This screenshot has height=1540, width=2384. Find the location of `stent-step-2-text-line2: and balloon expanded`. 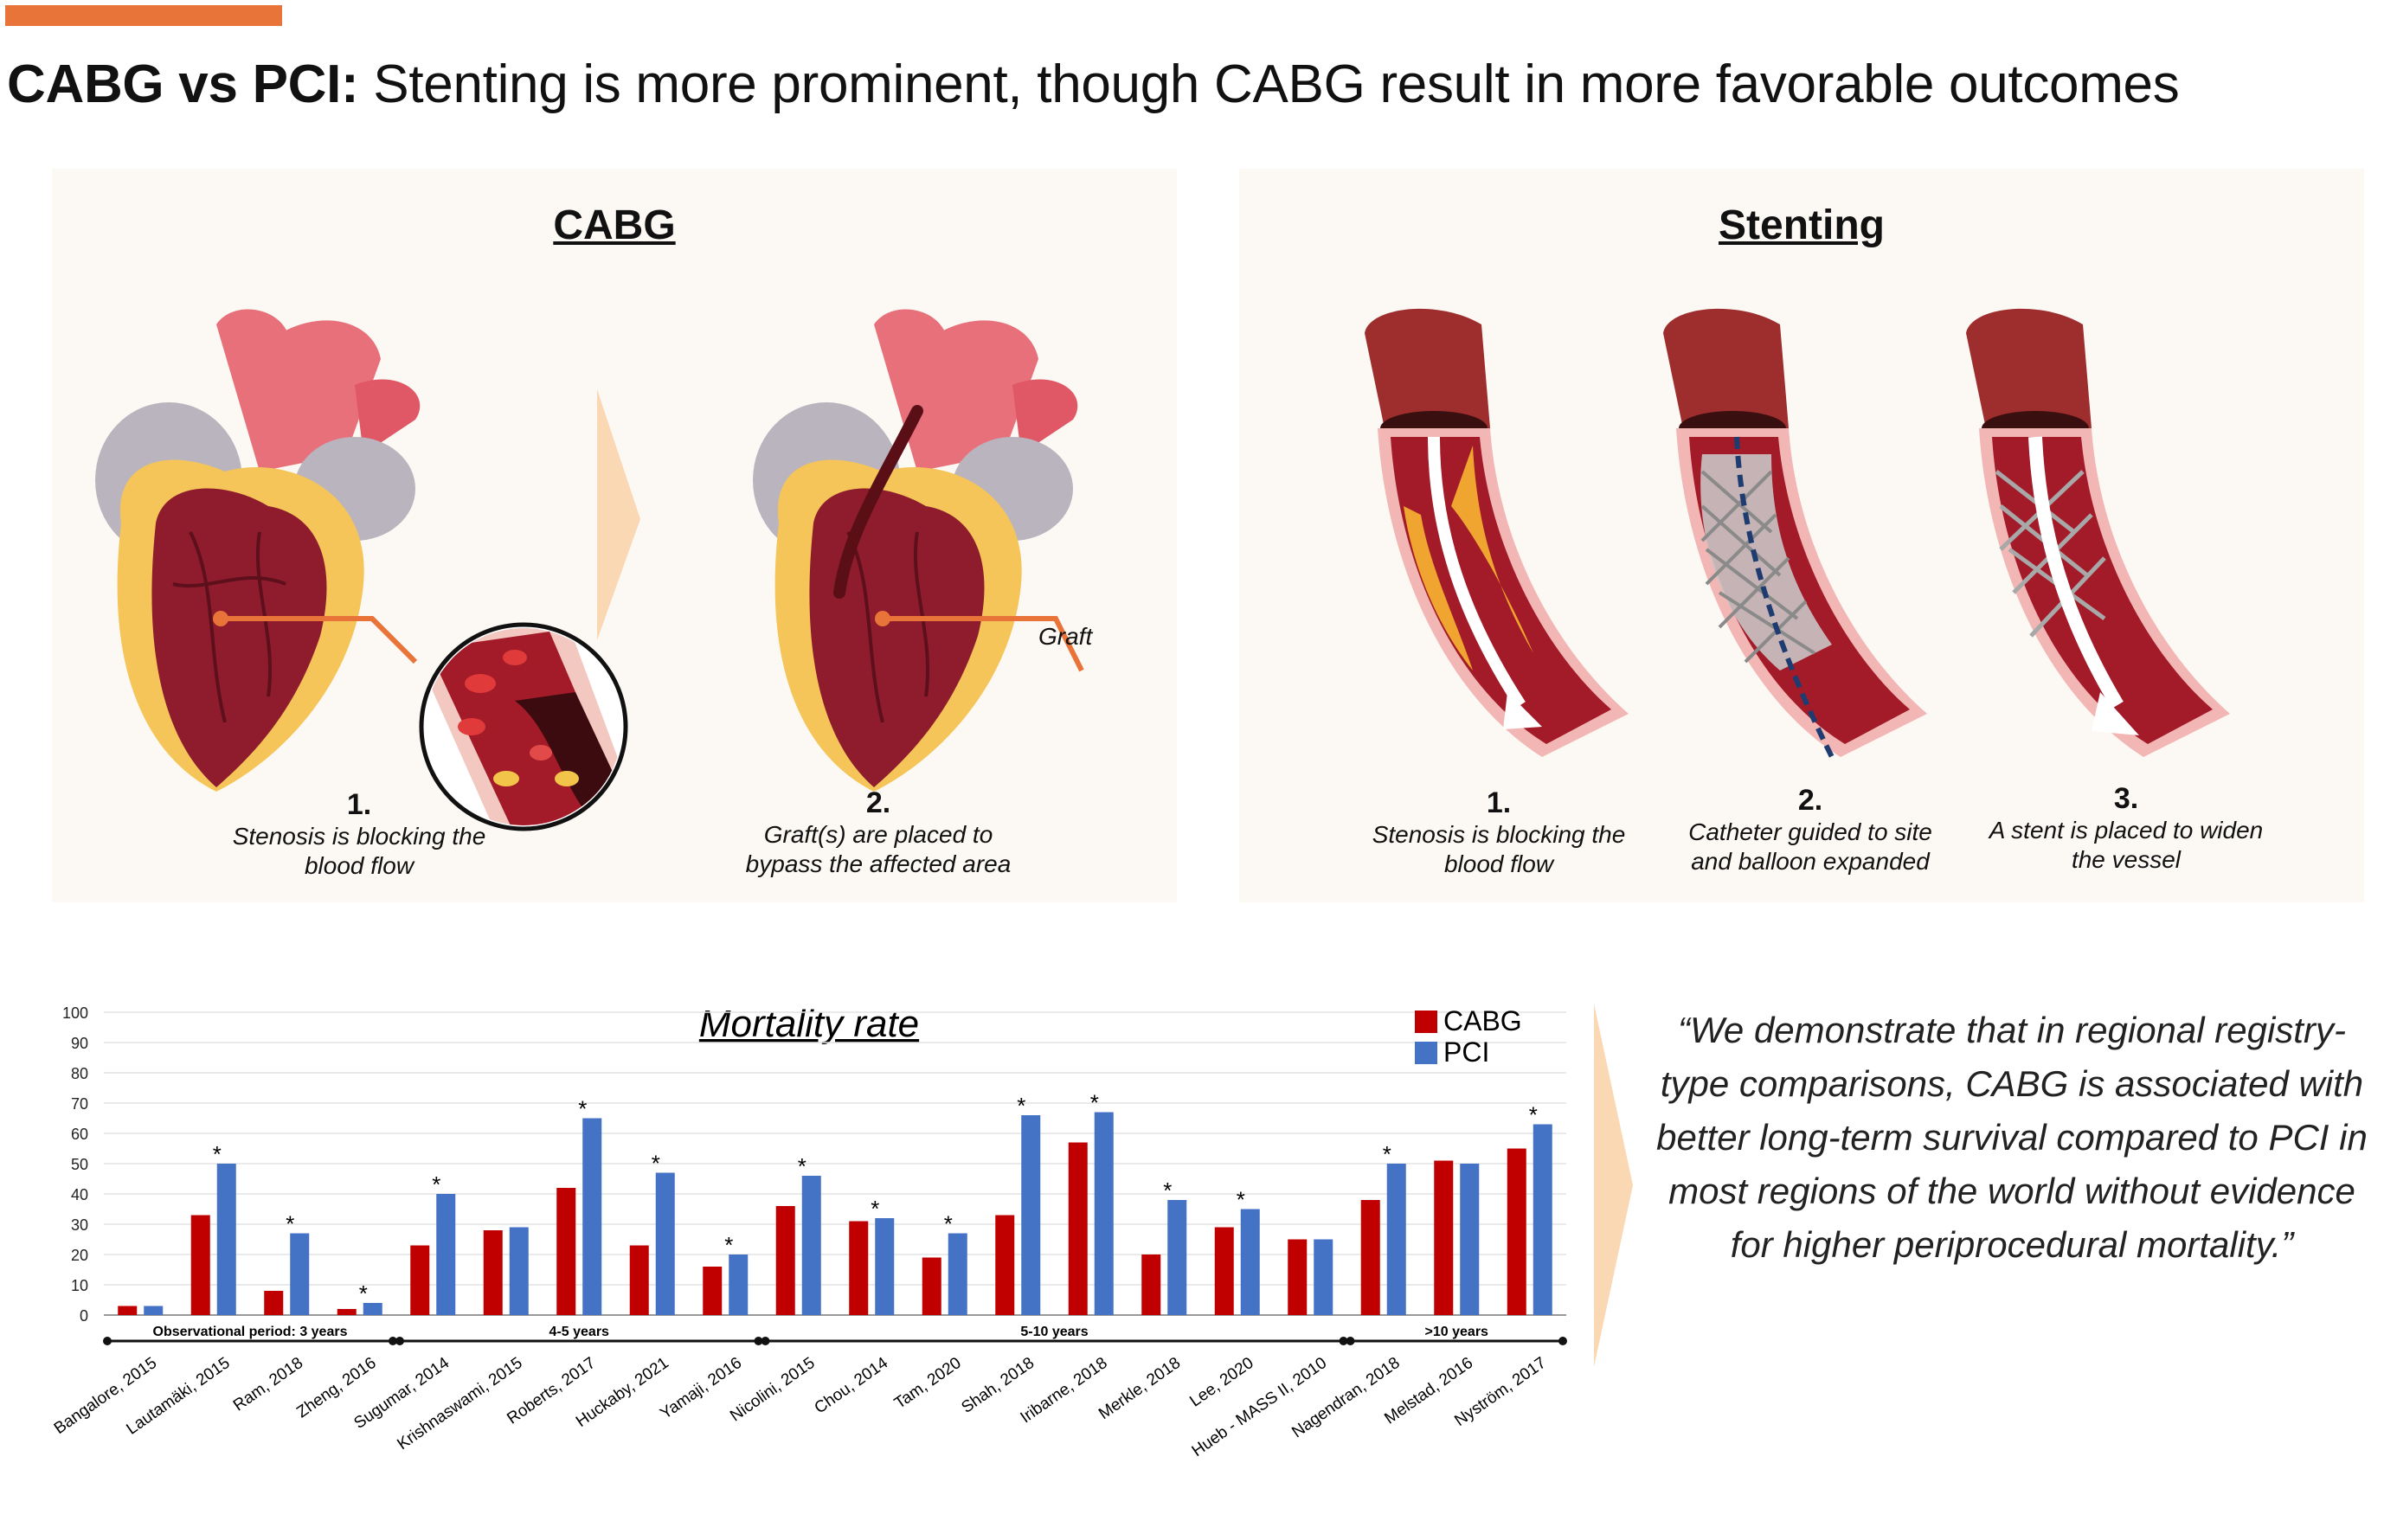

stent-step-2-text-line2: and balloon expanded is located at coordinates (1811, 861).